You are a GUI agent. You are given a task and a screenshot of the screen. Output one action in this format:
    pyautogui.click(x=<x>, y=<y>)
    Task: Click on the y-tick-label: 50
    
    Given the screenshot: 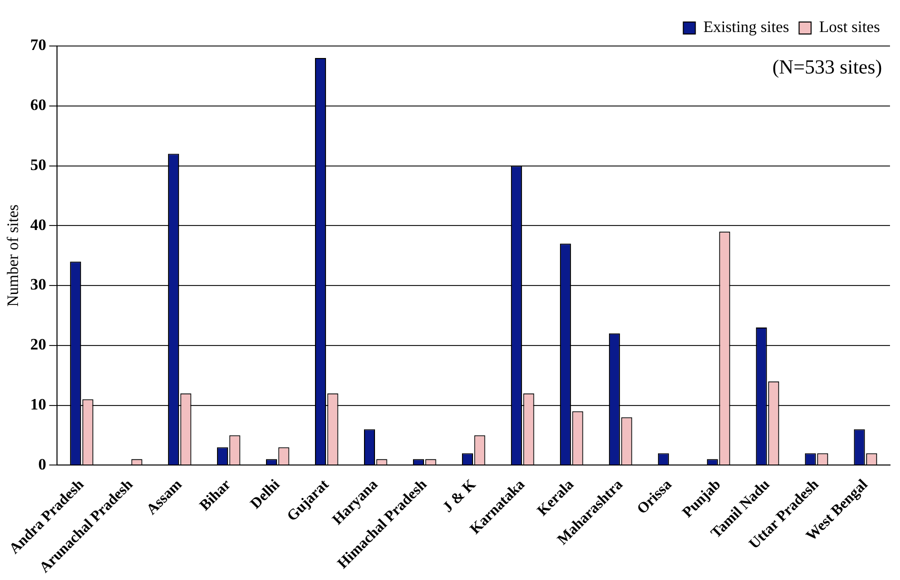 What is the action you would take?
    pyautogui.click(x=38, y=165)
    